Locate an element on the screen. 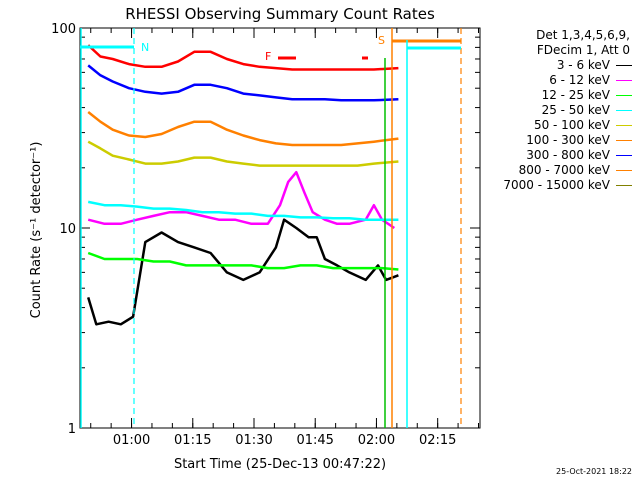 Image resolution: width=640 pixels, height=480 pixels. legend-item: 3 - 6 keV is located at coordinates (560, 65).